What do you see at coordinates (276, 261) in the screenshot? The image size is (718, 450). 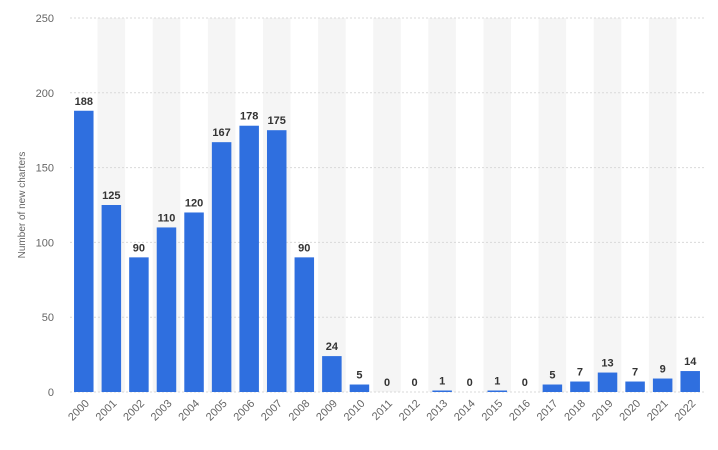 I see `bar-2007` at bounding box center [276, 261].